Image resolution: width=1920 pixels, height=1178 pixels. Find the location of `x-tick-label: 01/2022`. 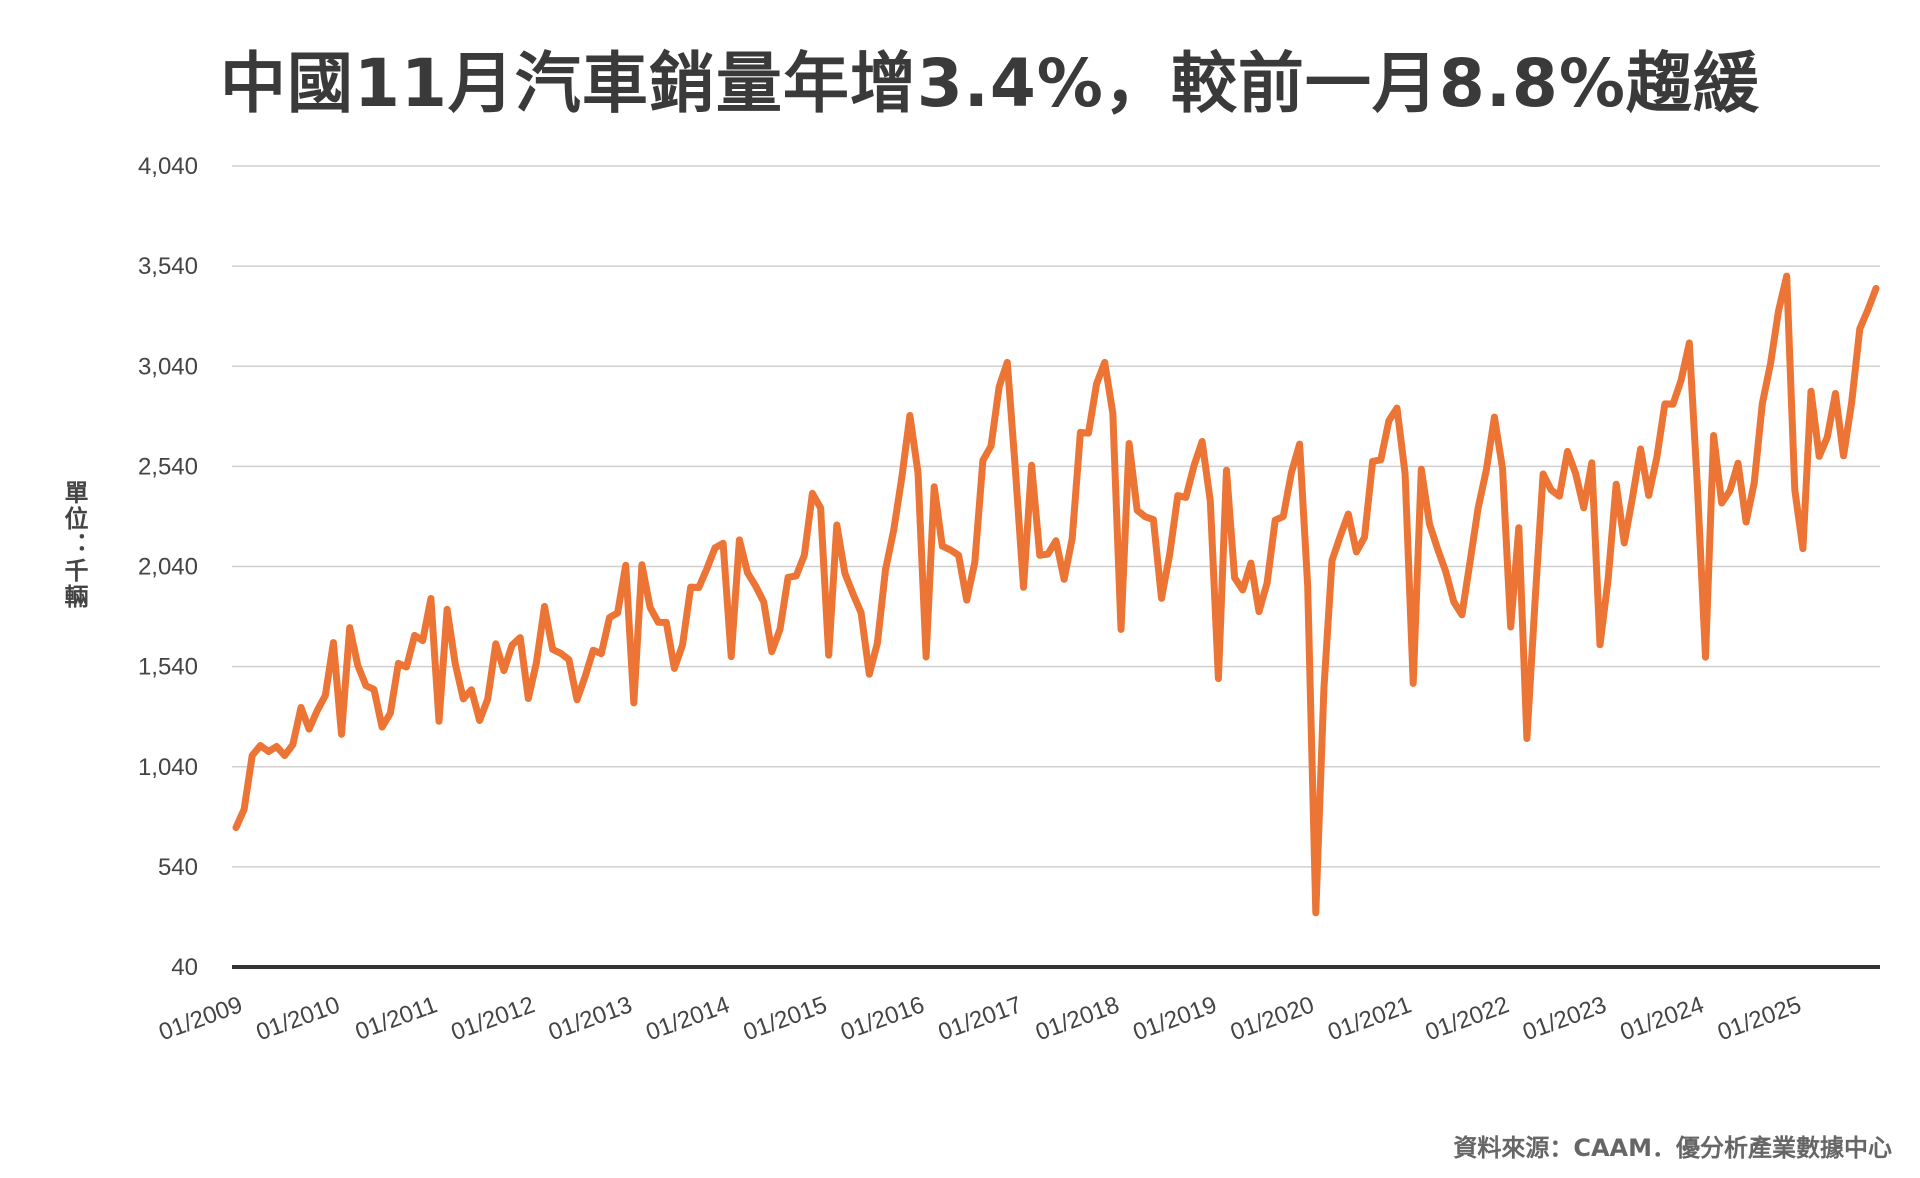

x-tick-label: 01/2022 is located at coordinates (1467, 1018).